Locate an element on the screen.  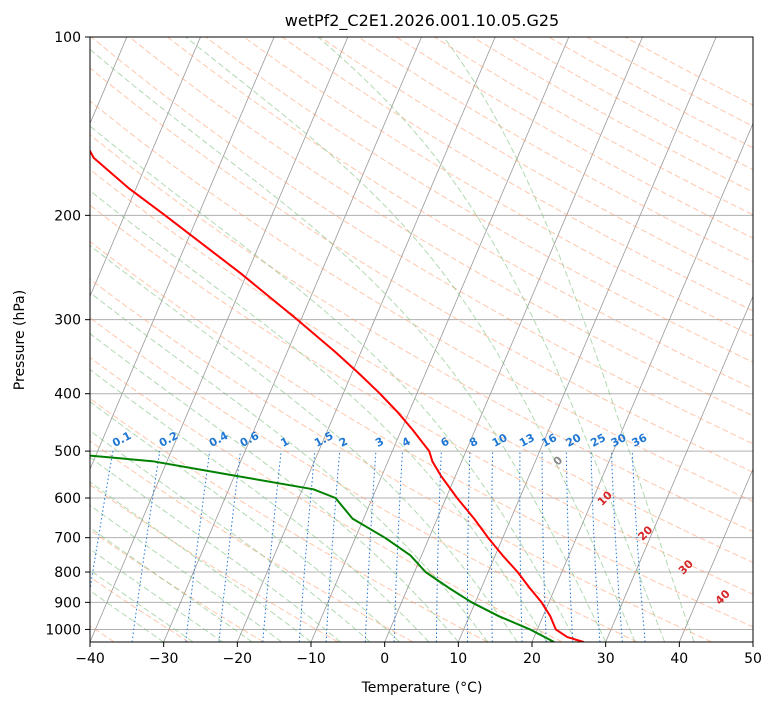
x-tick-label: −10 is located at coordinates (311, 659).